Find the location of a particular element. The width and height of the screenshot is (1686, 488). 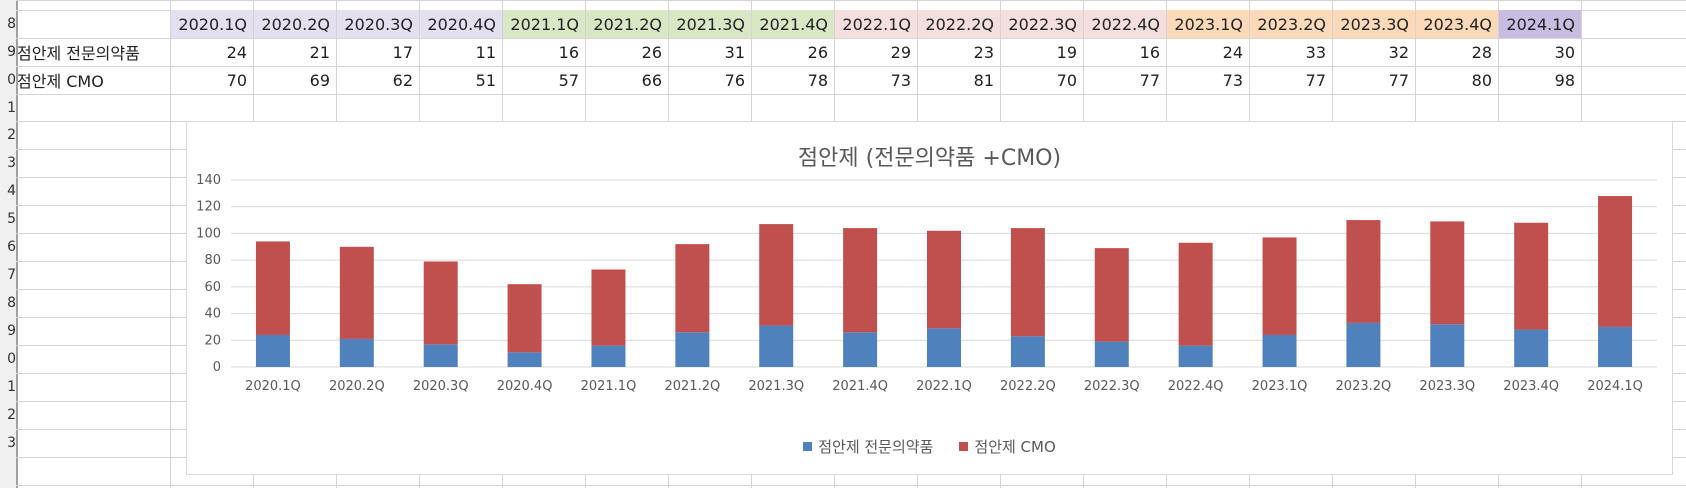

value-cell: 70 is located at coordinates (1066, 80).